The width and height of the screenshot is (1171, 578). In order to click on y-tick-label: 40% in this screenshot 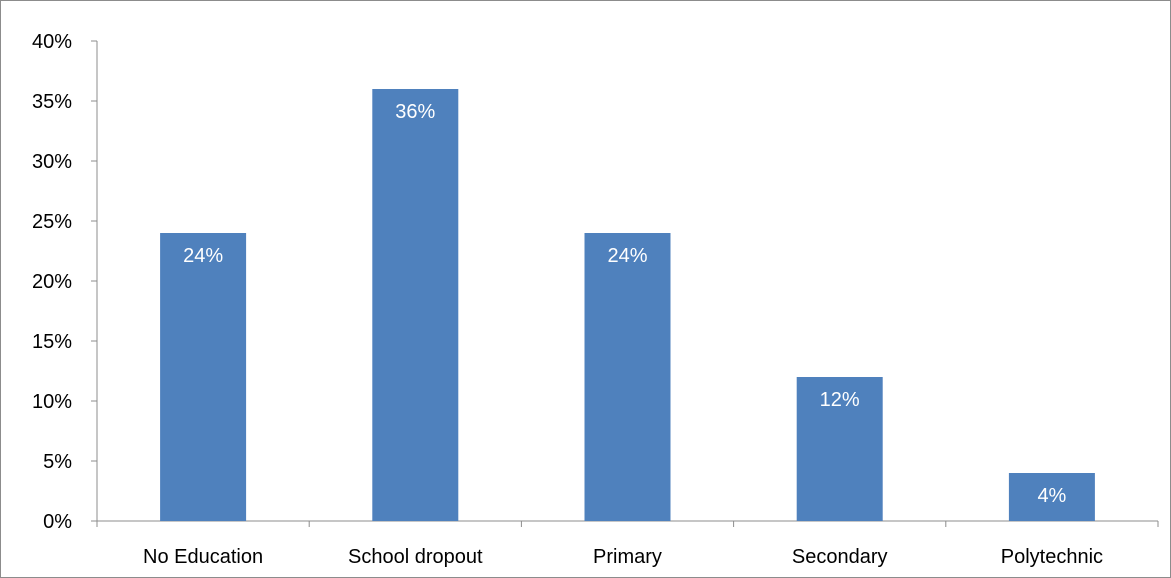, I will do `click(52, 42)`.